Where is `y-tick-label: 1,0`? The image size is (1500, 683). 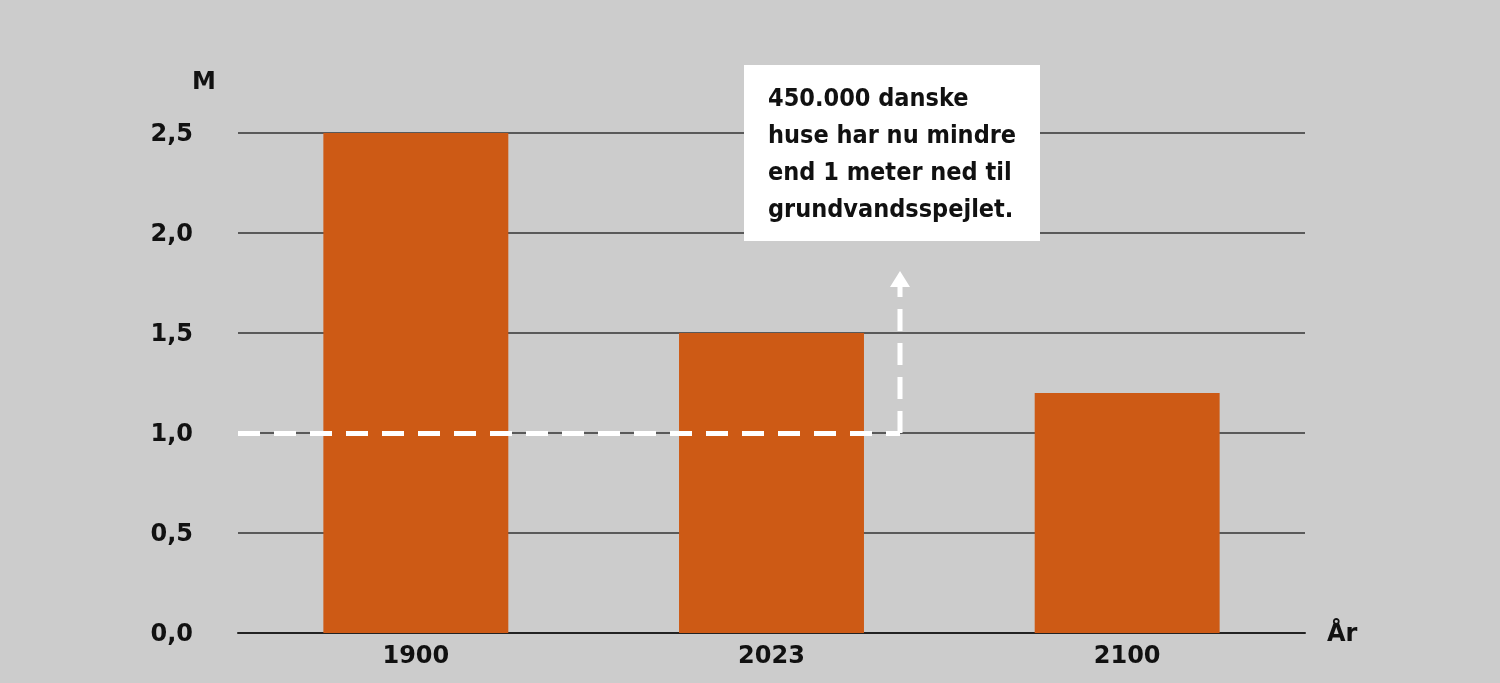 y-tick-label: 1,0 is located at coordinates (171, 433).